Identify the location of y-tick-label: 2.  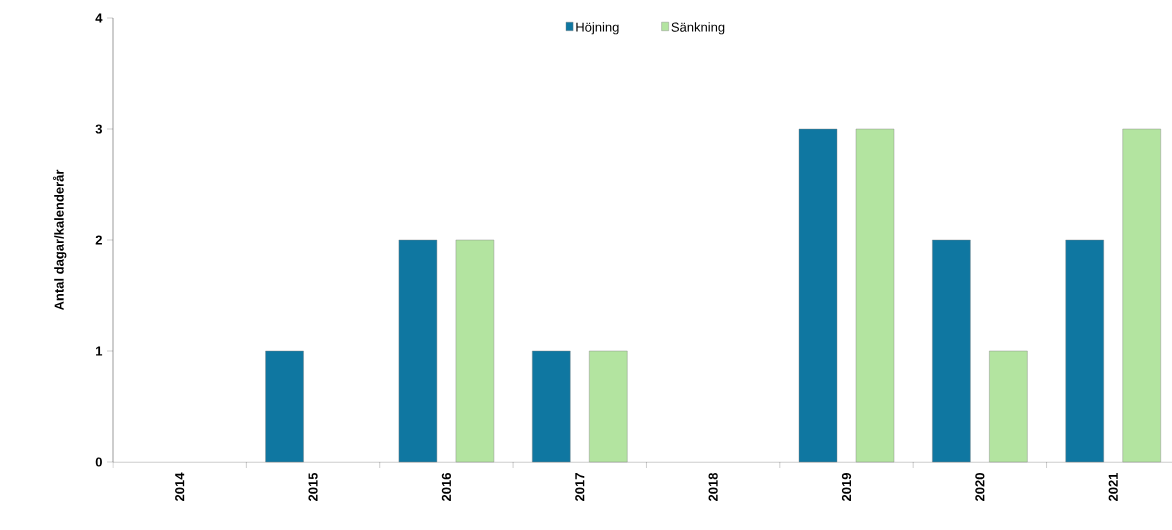
(98, 240).